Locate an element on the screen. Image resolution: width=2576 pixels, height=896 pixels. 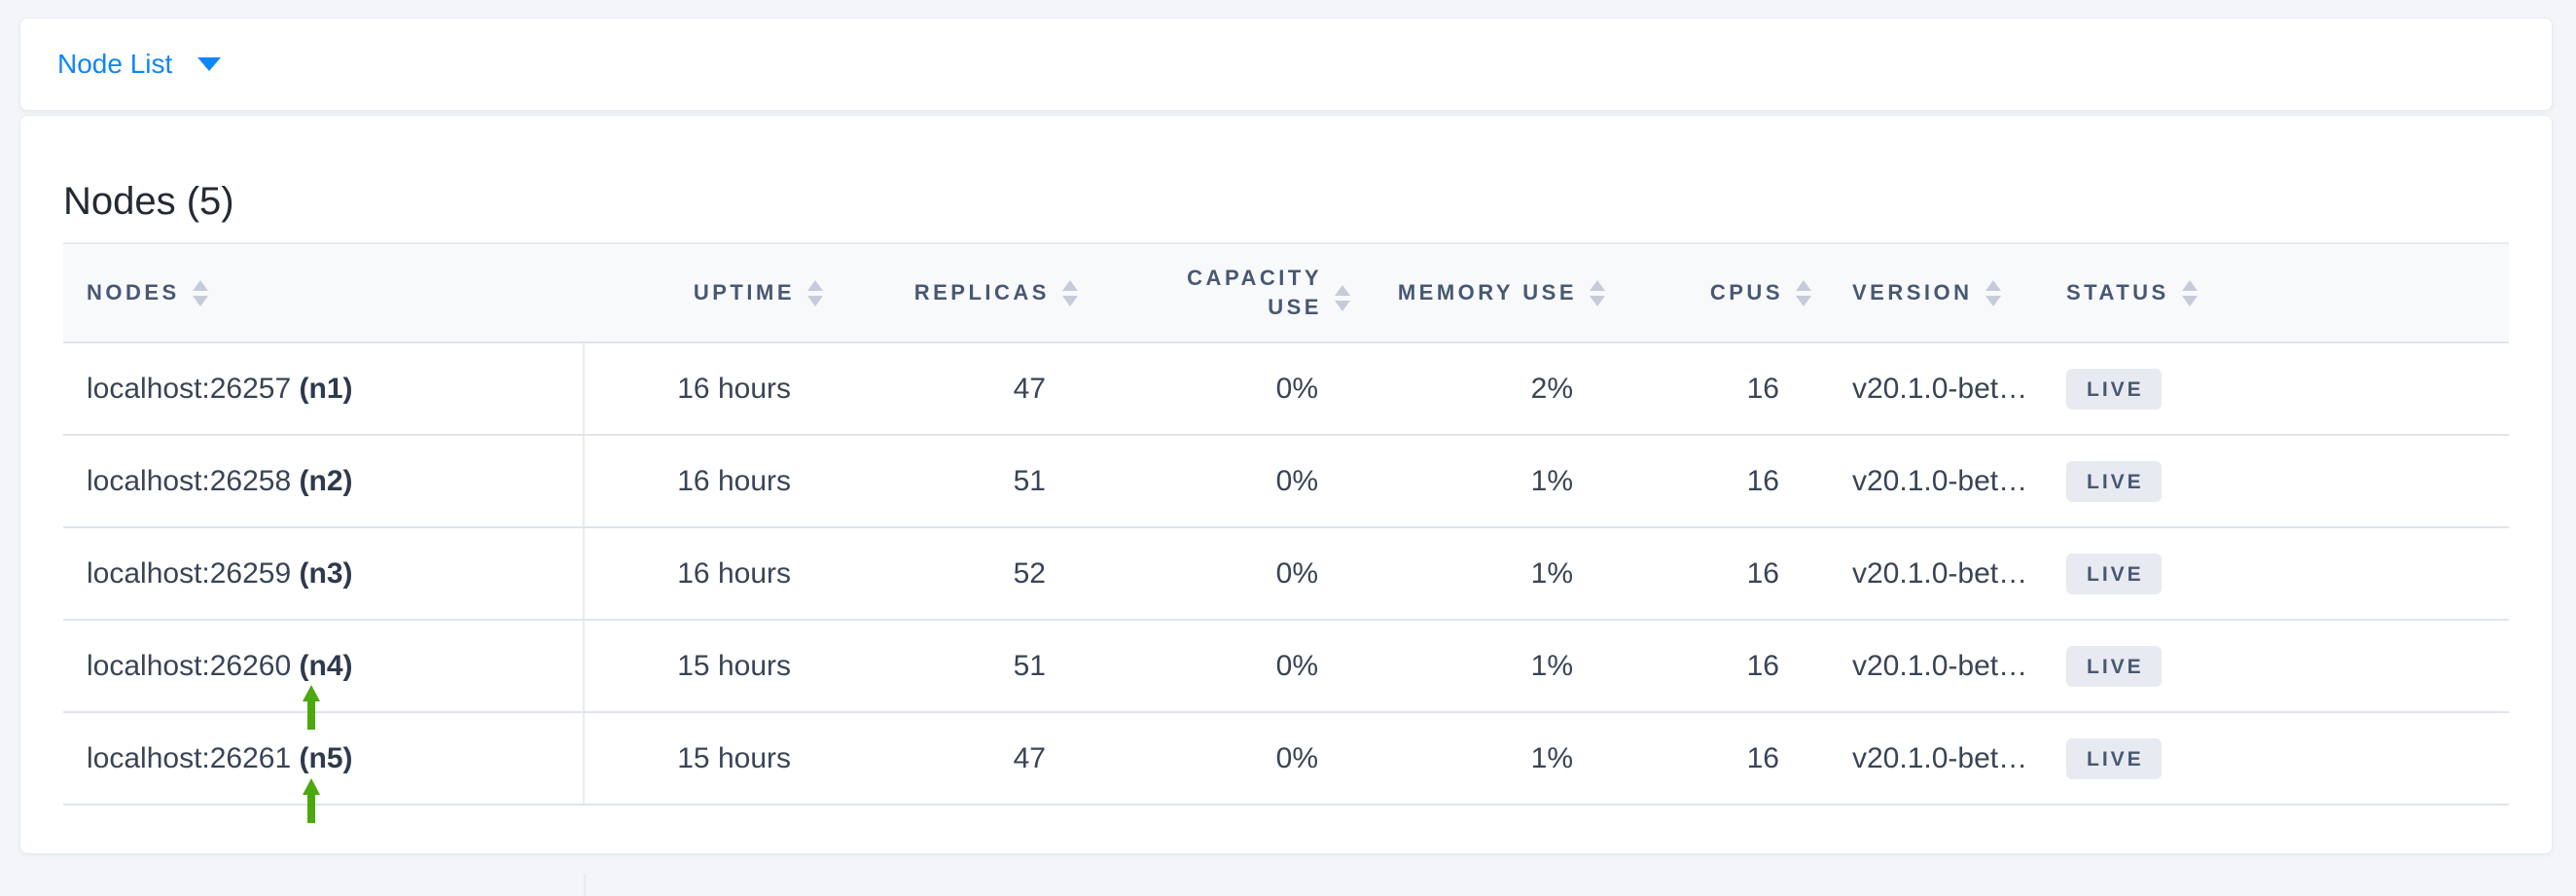
green-arrow-annotation-n4 is located at coordinates (311, 708).